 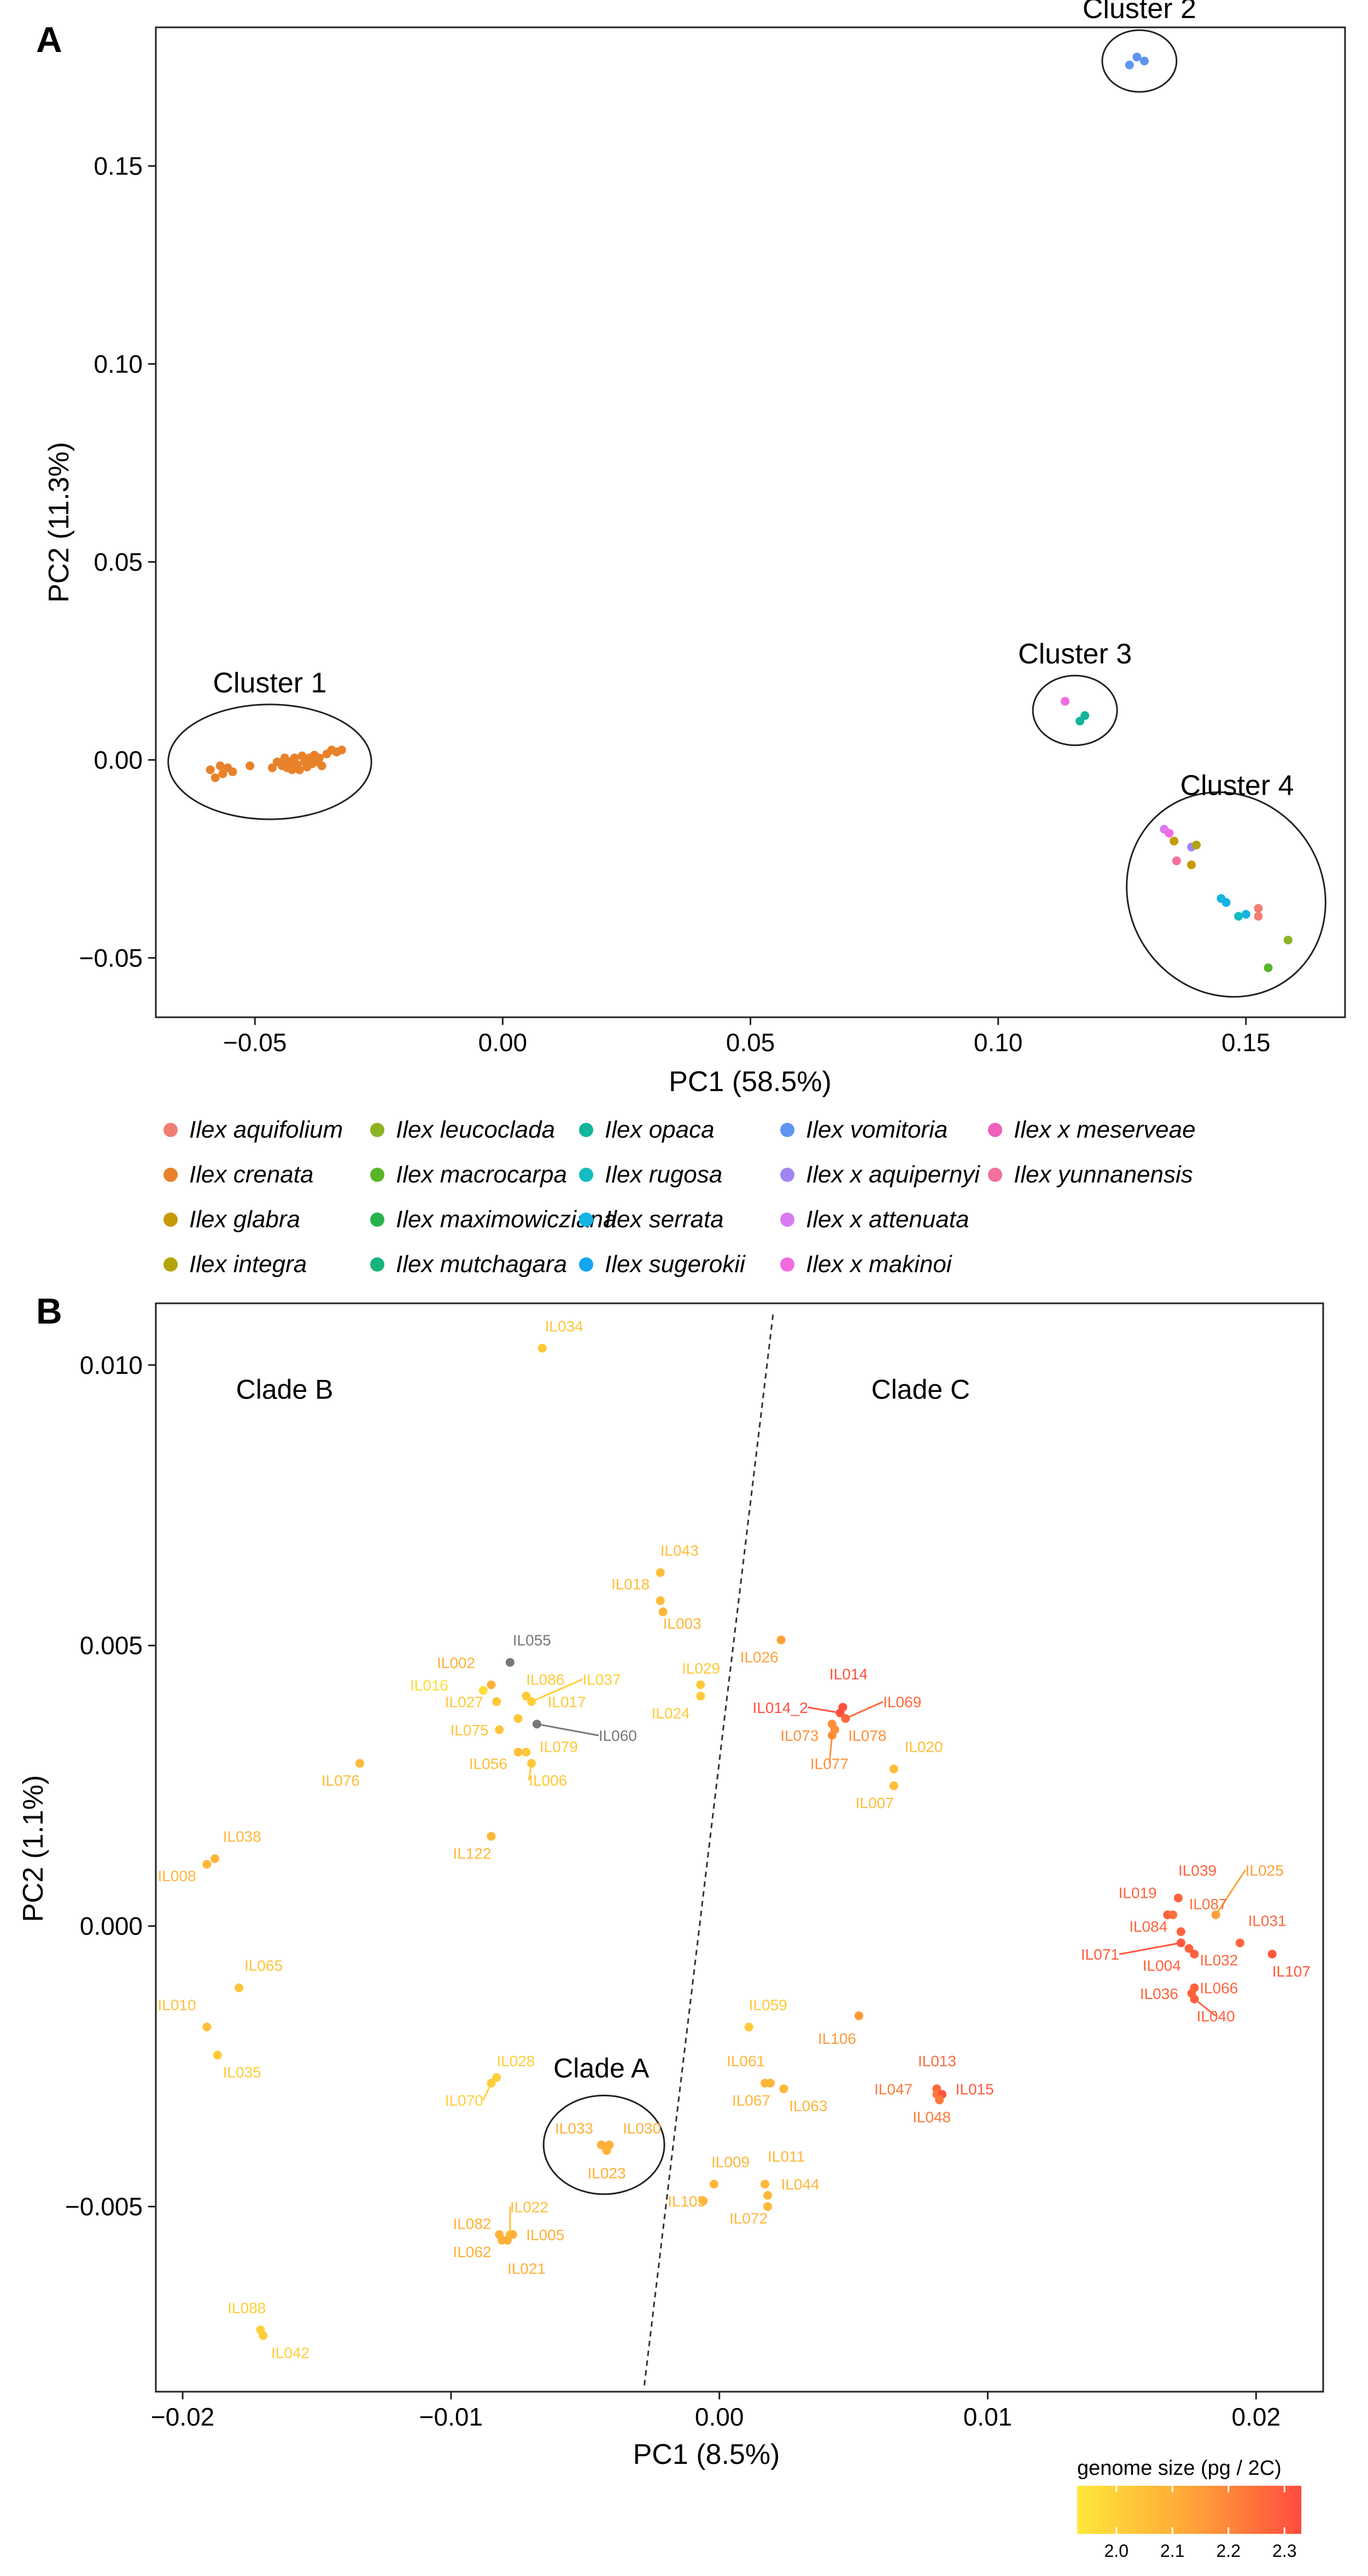 I want to click on panel-a-x-tick-label: 0.05, so click(x=751, y=1042).